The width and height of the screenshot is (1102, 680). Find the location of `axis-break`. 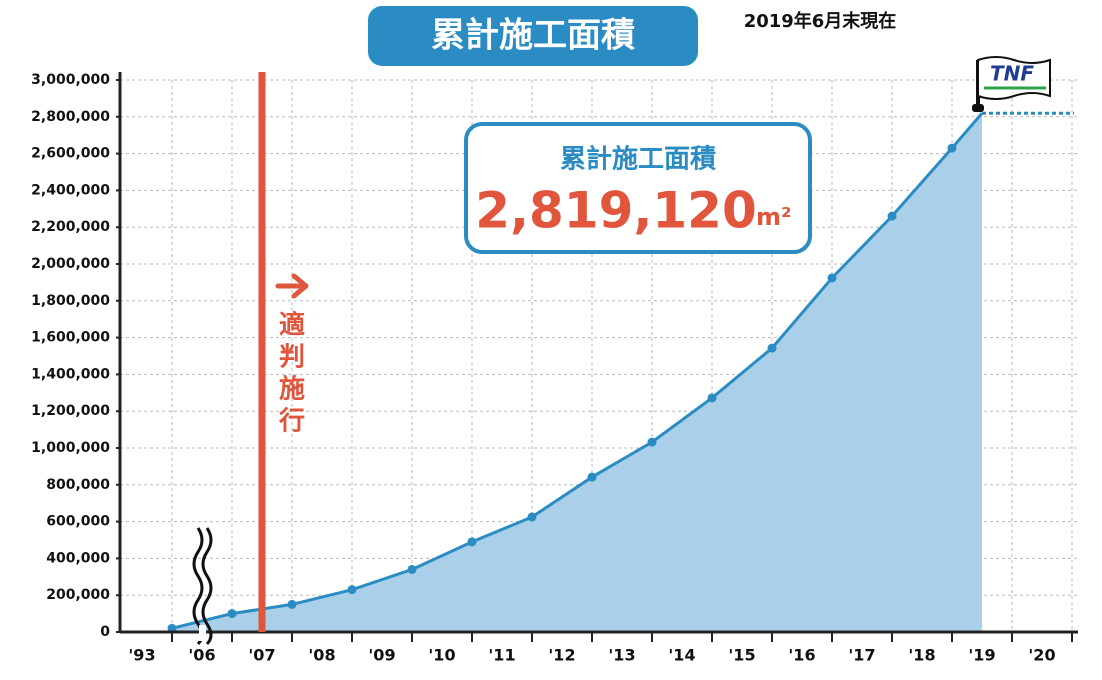

axis-break is located at coordinates (207, 586).